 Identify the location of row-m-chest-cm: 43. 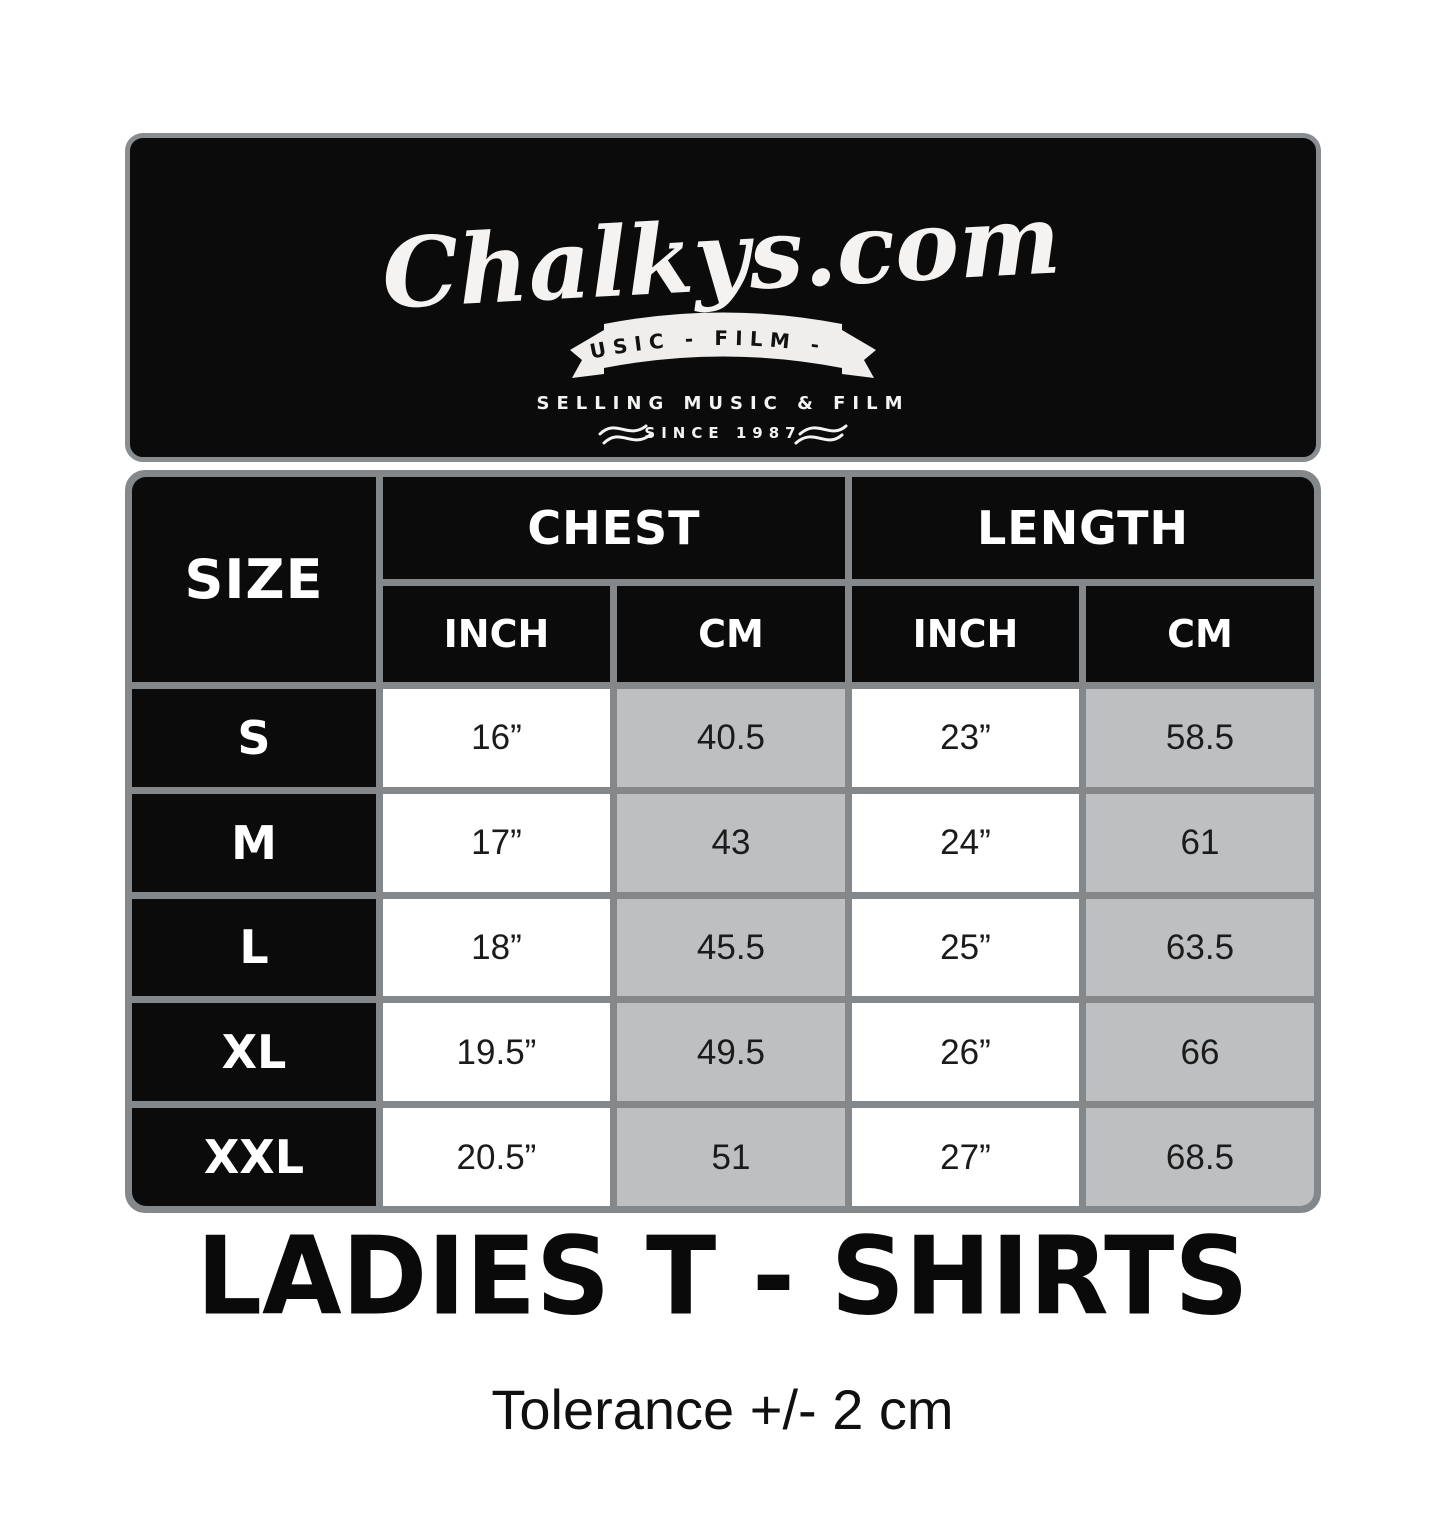
(730, 842).